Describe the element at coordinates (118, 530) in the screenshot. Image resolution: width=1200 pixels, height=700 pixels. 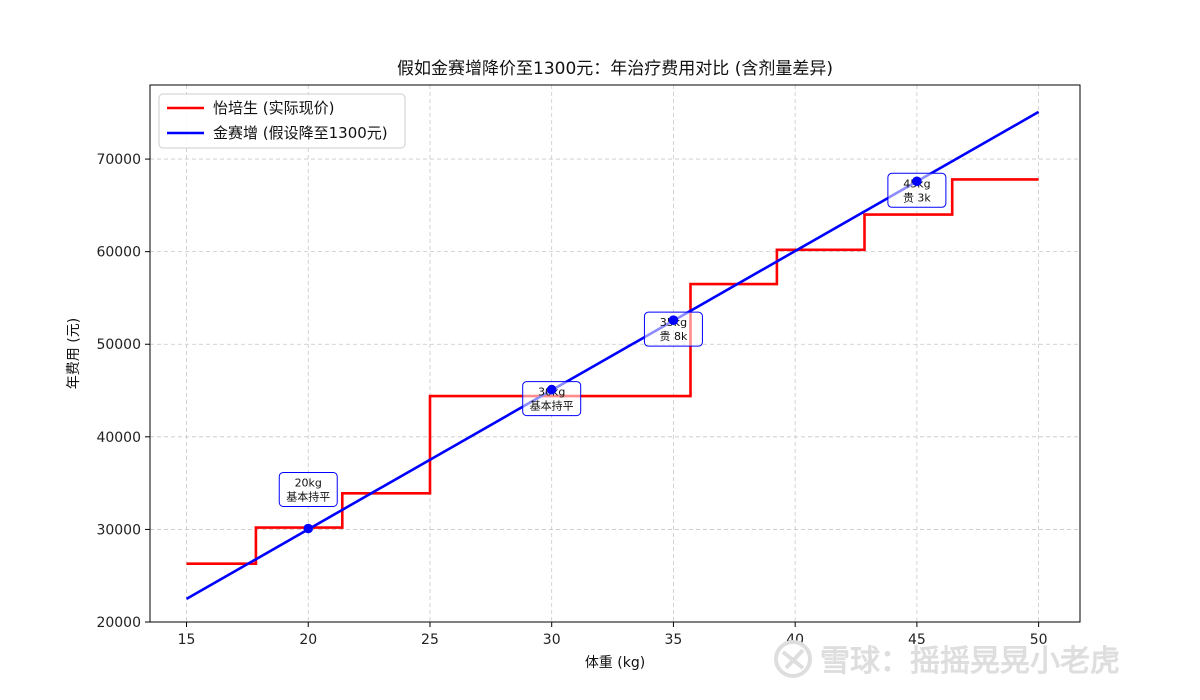
I see `y-tick-label: 30000` at that location.